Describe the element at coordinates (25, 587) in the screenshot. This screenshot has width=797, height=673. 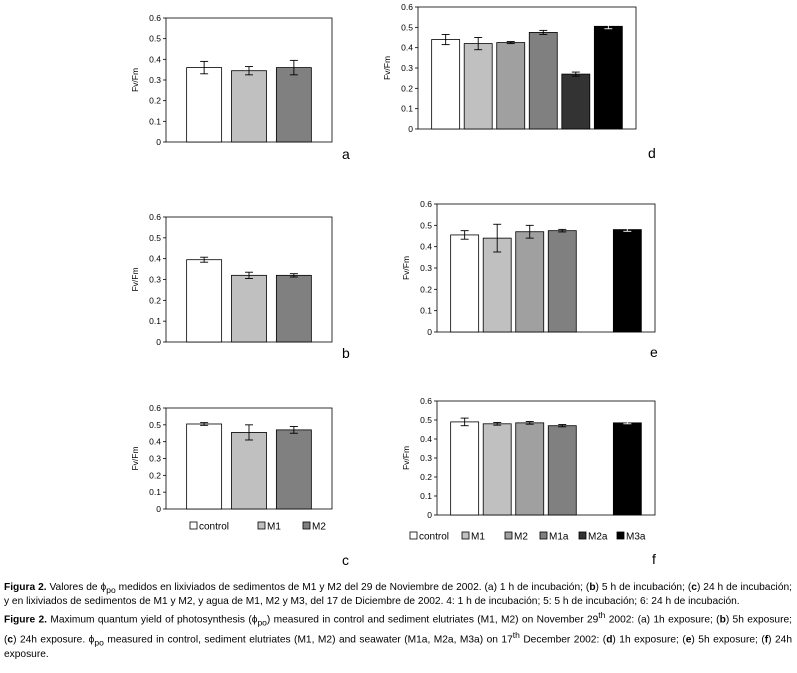
I see `caption-es-label: Figura 2.` at that location.